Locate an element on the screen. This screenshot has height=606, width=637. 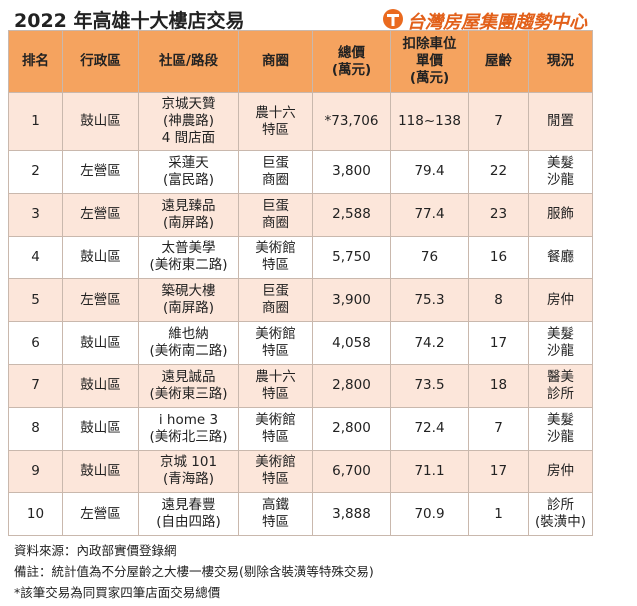
header-cell: 商圈 is located at coordinates (276, 62).